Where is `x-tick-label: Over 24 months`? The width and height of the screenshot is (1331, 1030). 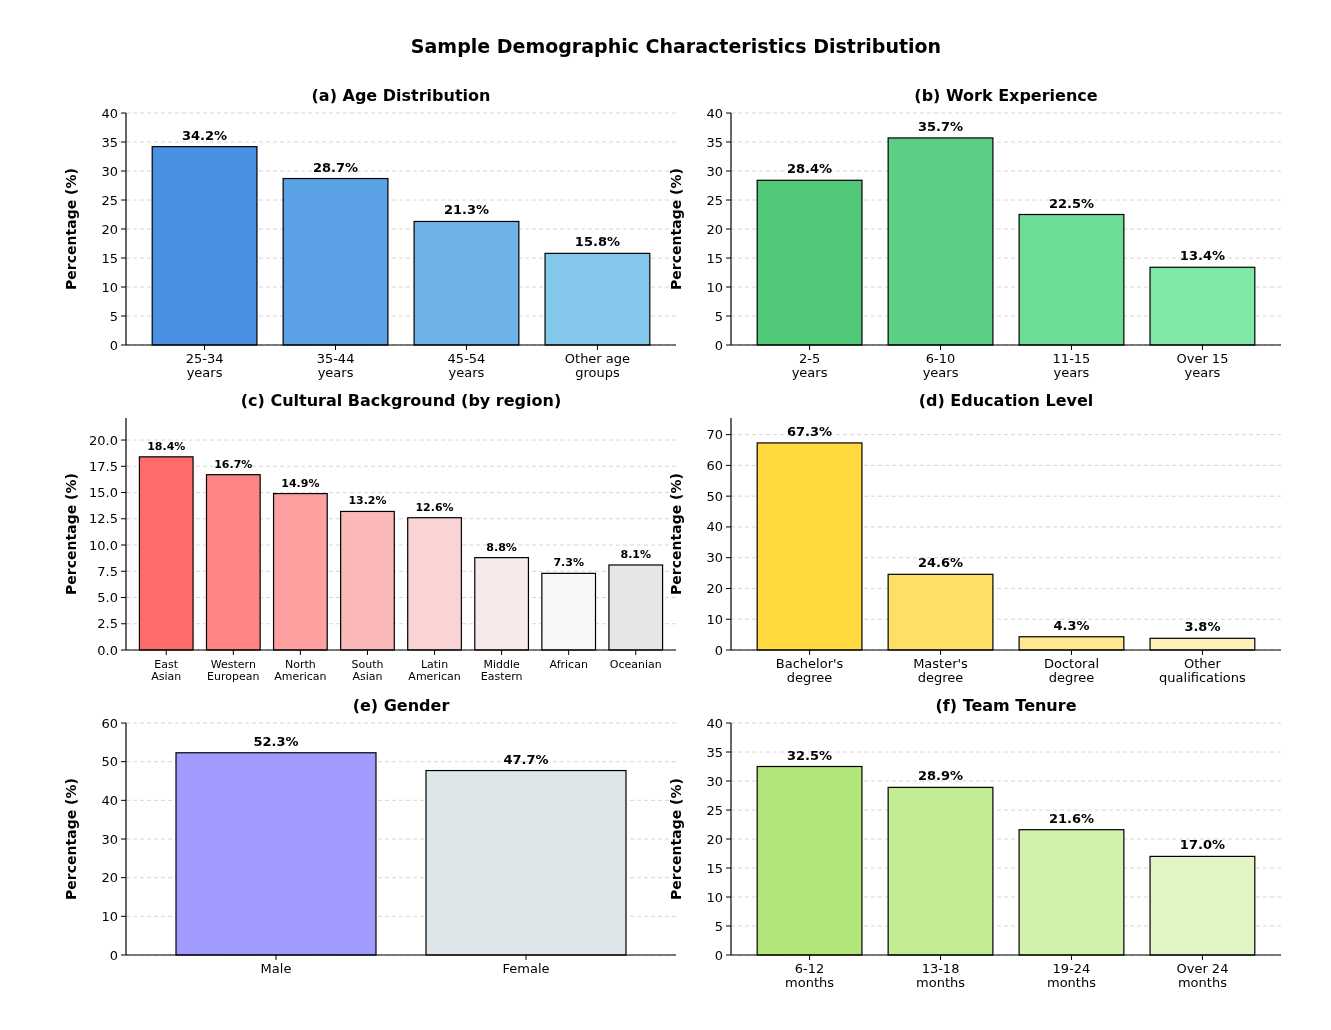 x-tick-label: Over 24 months is located at coordinates (1202, 976).